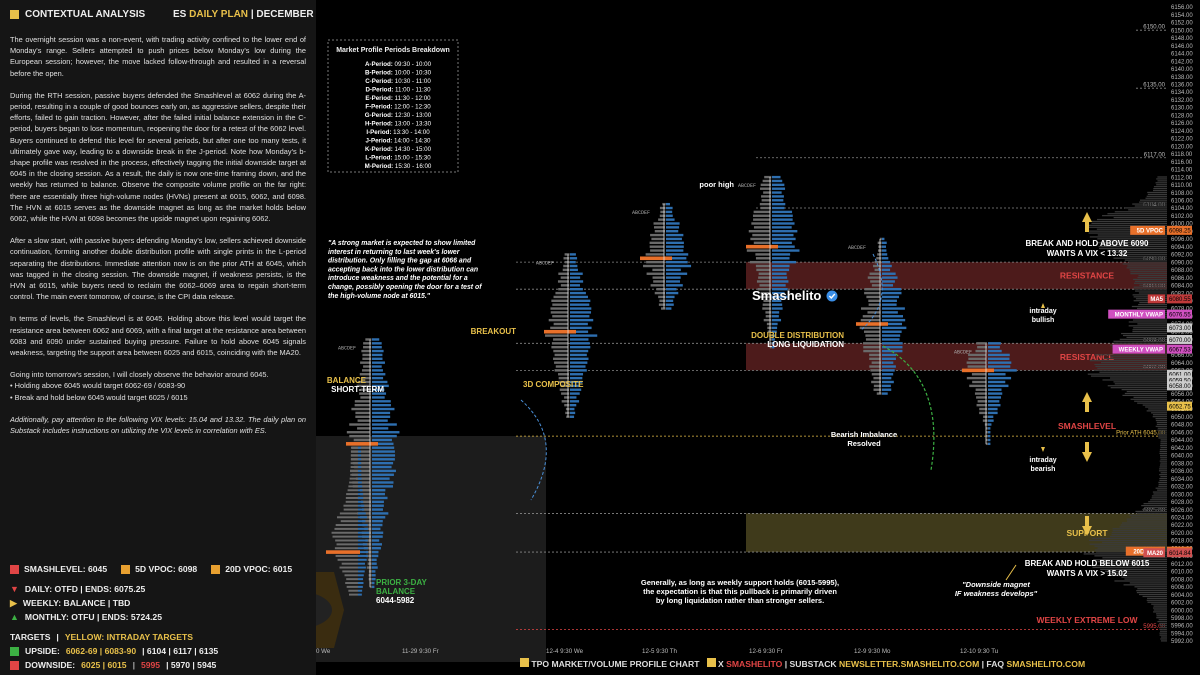 The height and width of the screenshot is (675, 1200). I want to click on price-tag-value: 6052.75, so click(1180, 407).